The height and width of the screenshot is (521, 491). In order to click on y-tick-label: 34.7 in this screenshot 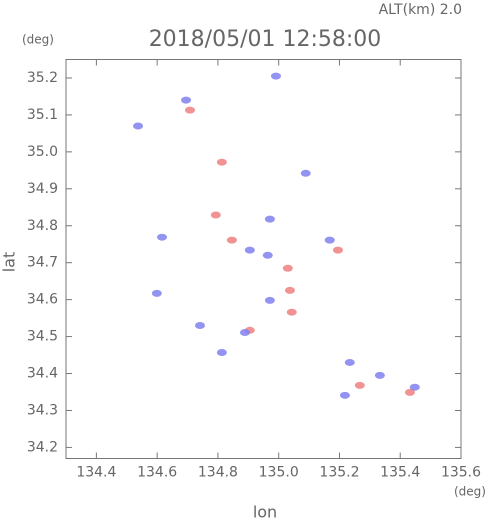, I will do `click(42, 263)`.